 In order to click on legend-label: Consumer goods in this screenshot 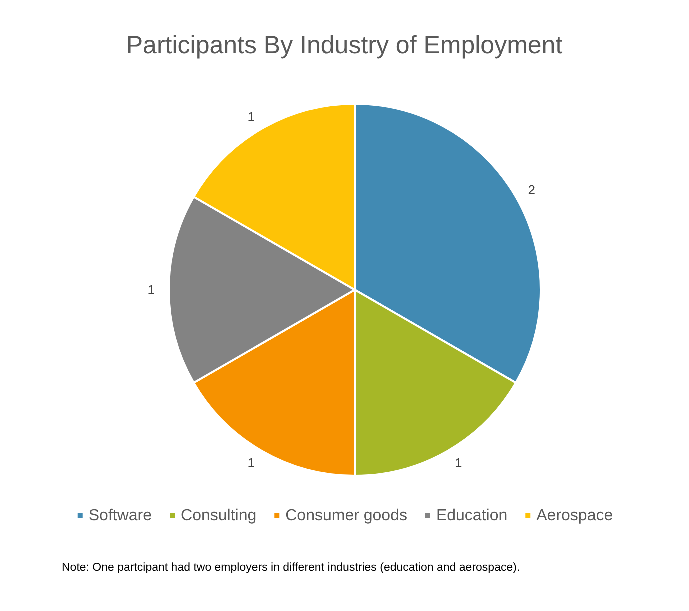, I will do `click(347, 516)`.